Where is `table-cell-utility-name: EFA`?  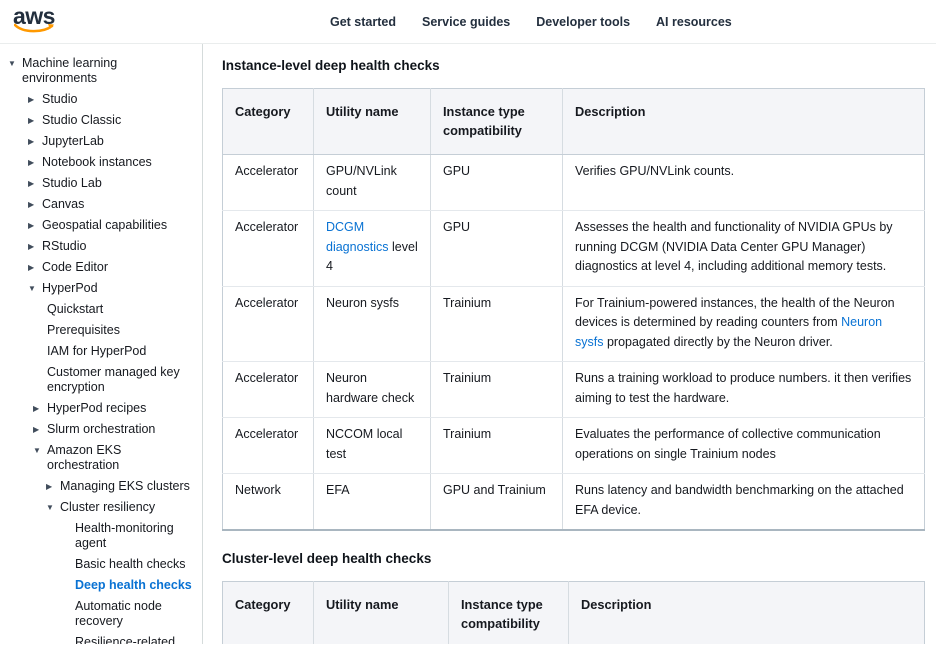
table-cell-utility-name: EFA is located at coordinates (372, 501).